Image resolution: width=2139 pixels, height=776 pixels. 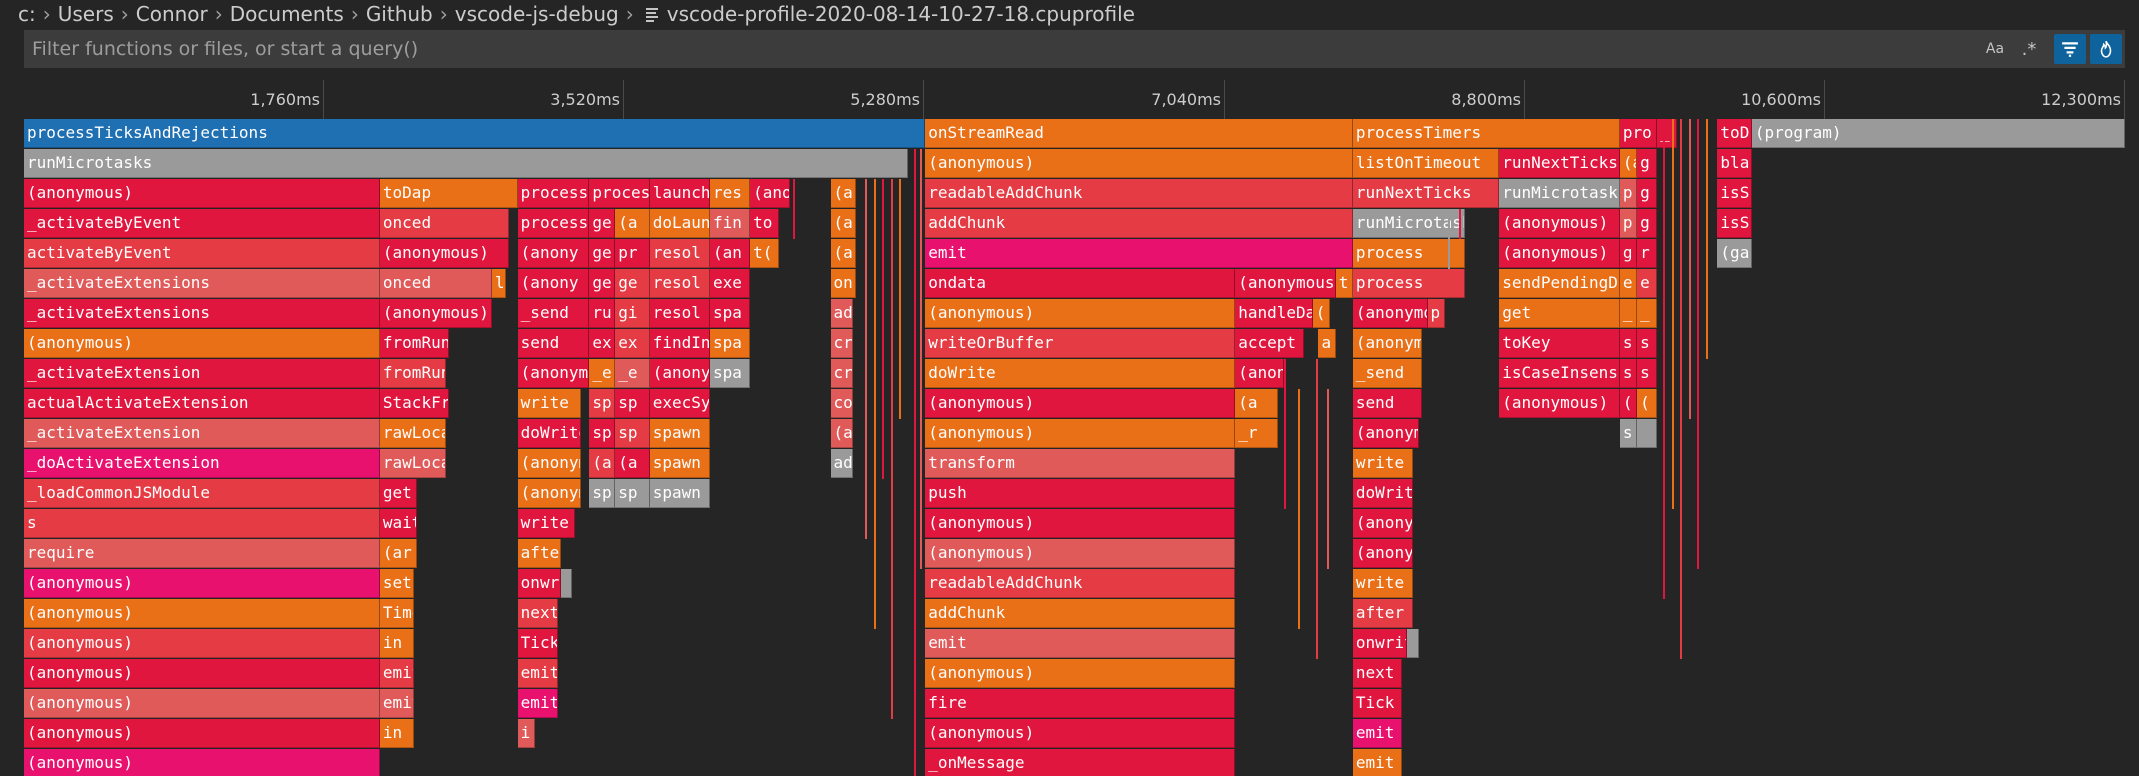 What do you see at coordinates (499, 283) in the screenshot?
I see `flame-frame: l` at bounding box center [499, 283].